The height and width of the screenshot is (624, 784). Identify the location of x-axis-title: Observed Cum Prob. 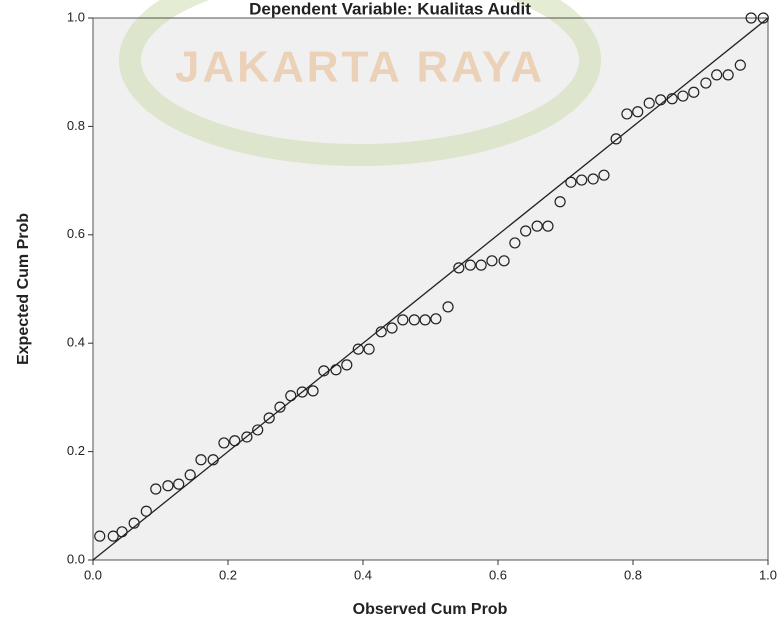
(430, 609).